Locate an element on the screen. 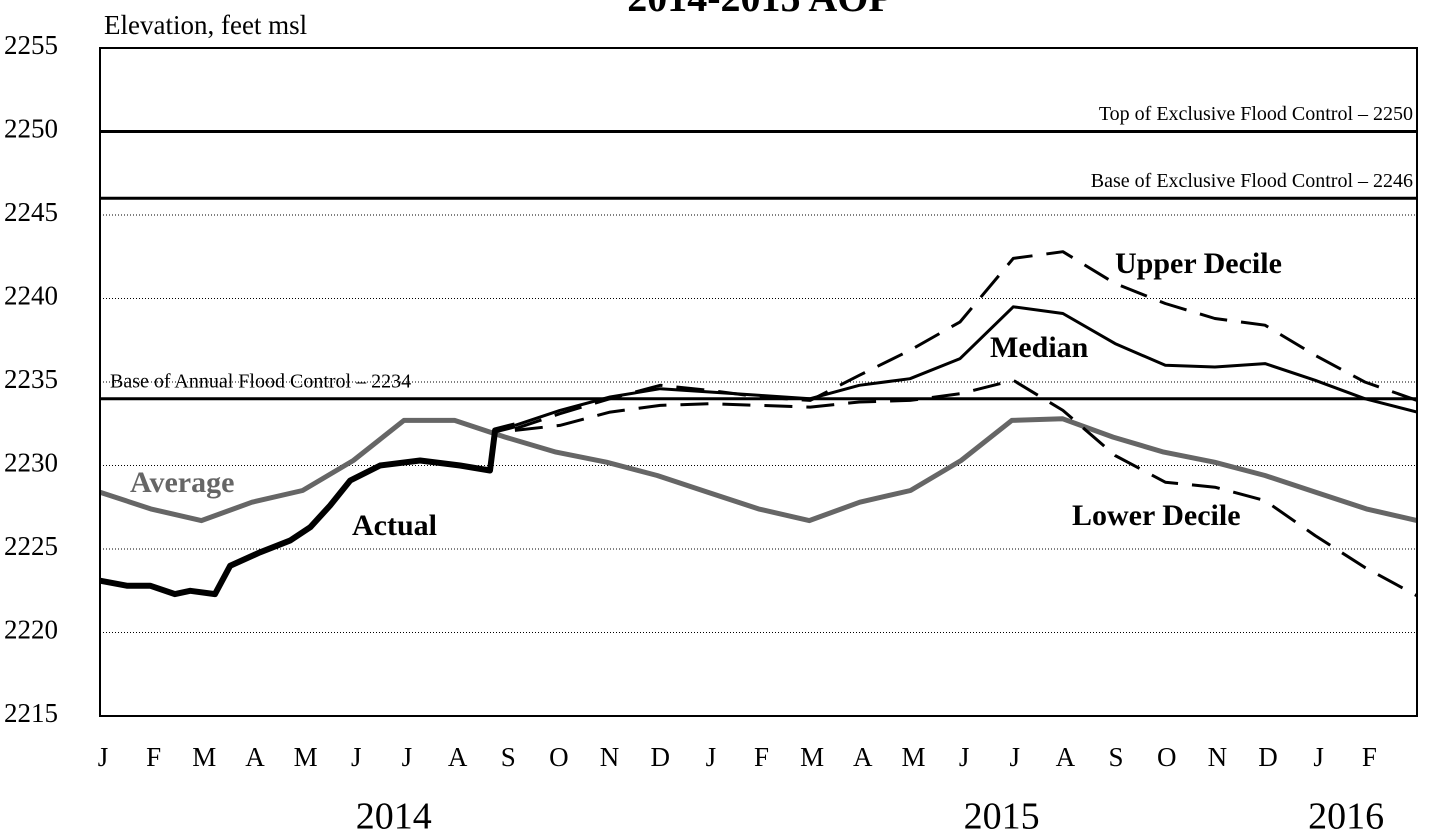 The width and height of the screenshot is (1429, 838). y-axis-label: Elevation, feet msl is located at coordinates (205, 25).